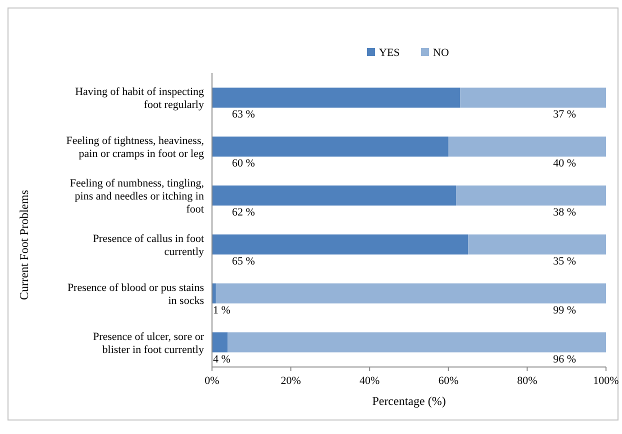  Describe the element at coordinates (243, 164) in the screenshot. I see `data-label: 60 %` at that location.